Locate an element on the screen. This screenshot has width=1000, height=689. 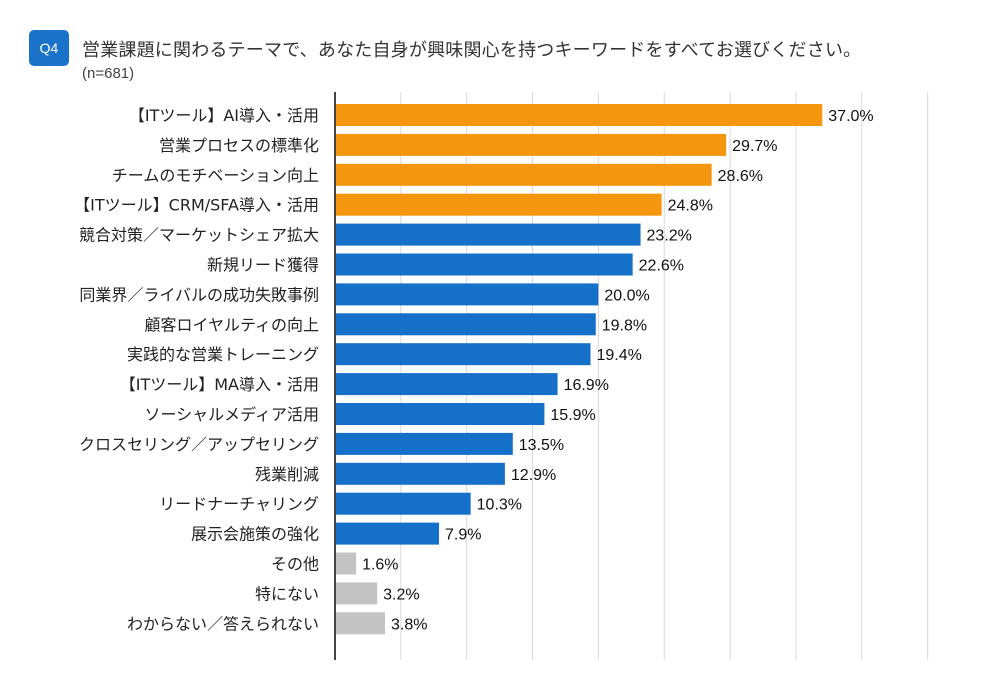
value-label: 20.0% is located at coordinates (626, 295).